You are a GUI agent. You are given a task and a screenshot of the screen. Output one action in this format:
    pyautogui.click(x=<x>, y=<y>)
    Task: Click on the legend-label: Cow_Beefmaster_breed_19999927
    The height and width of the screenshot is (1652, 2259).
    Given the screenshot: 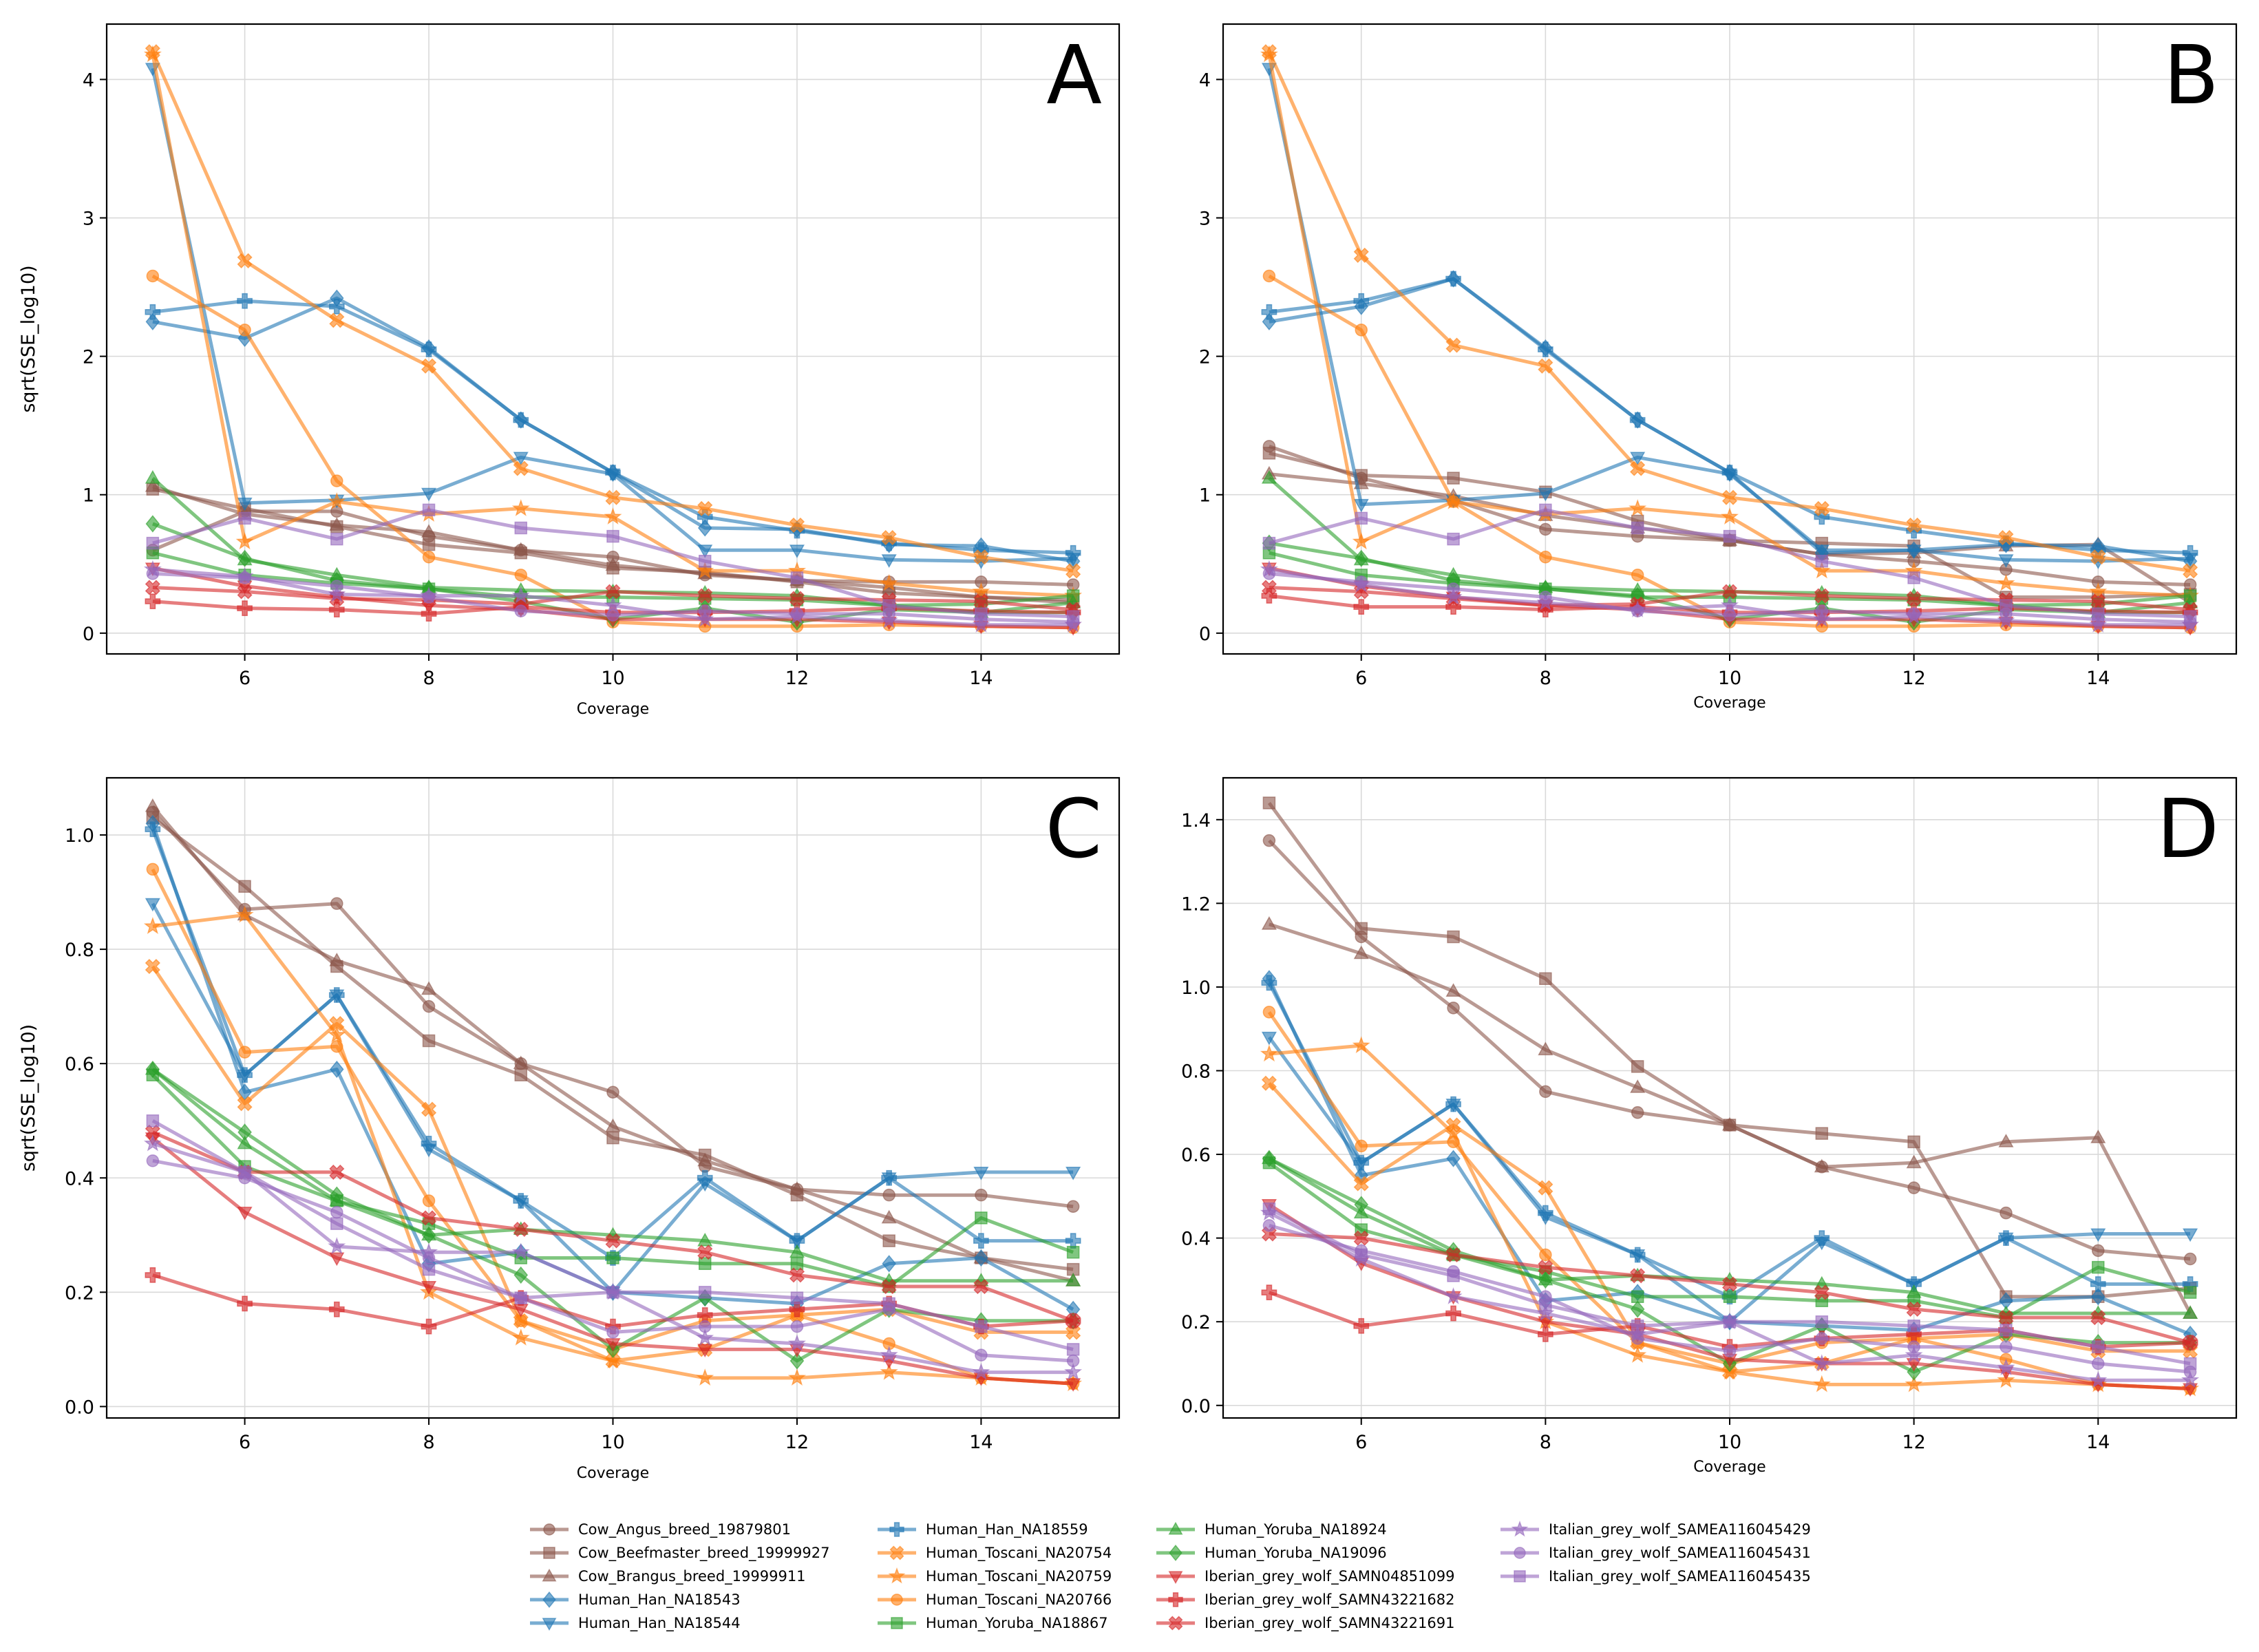 What is the action you would take?
    pyautogui.click(x=703, y=1553)
    